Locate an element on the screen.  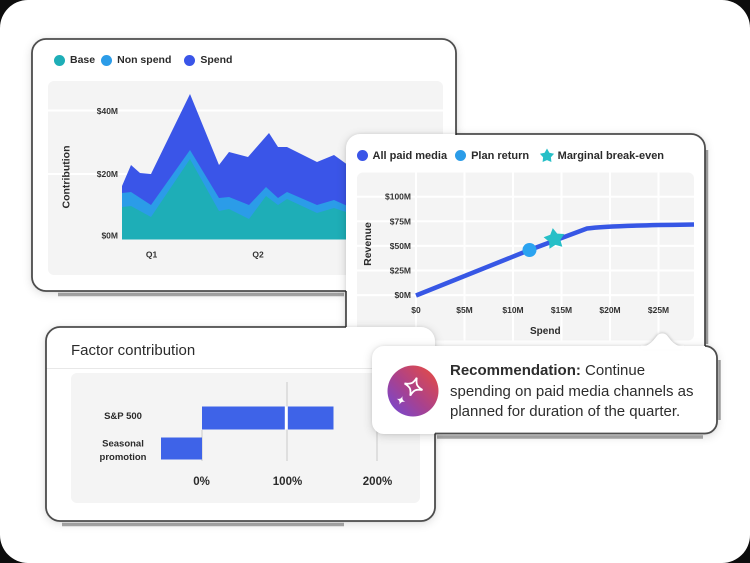
svg-text: Q1 is located at coordinates (152, 255).